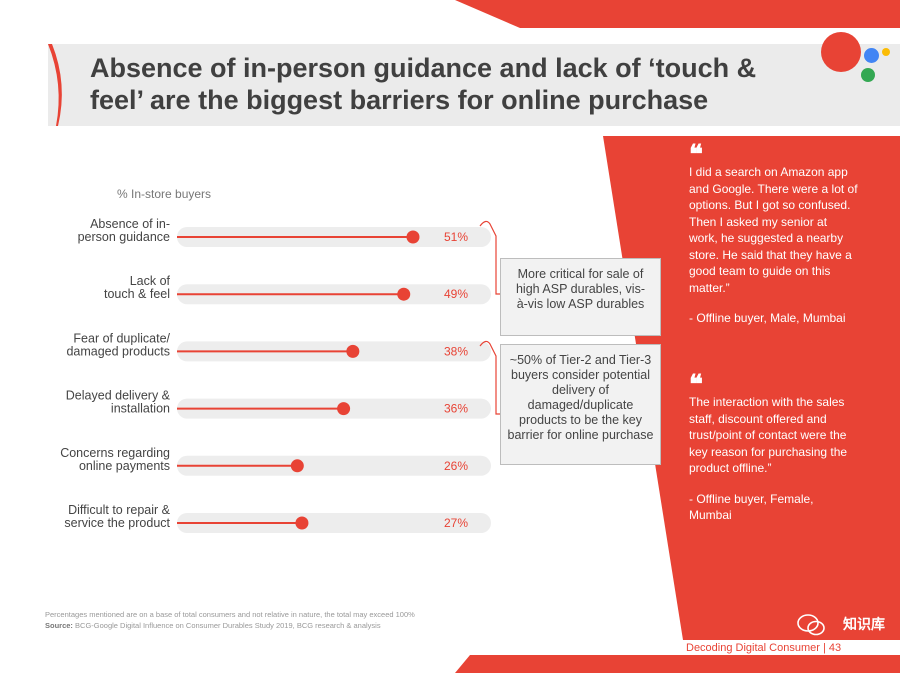  What do you see at coordinates (811, 625) in the screenshot?
I see `wechat-icon` at bounding box center [811, 625].